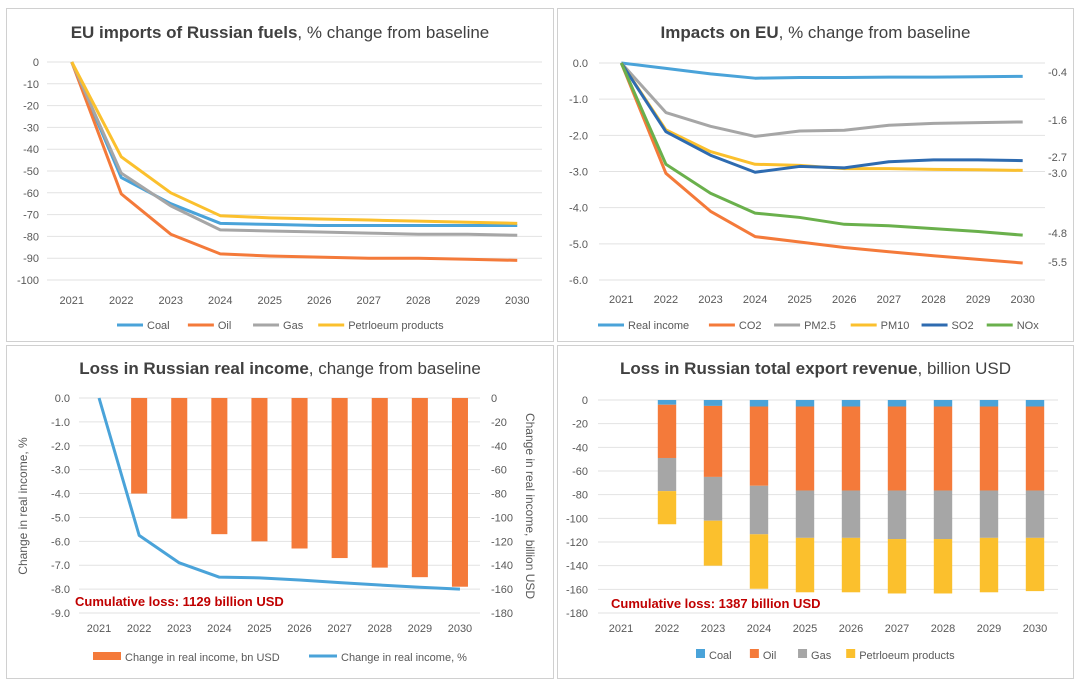 The height and width of the screenshot is (682, 1077). I want to click on legend-label: Change in real income, bn USD, so click(202, 658).